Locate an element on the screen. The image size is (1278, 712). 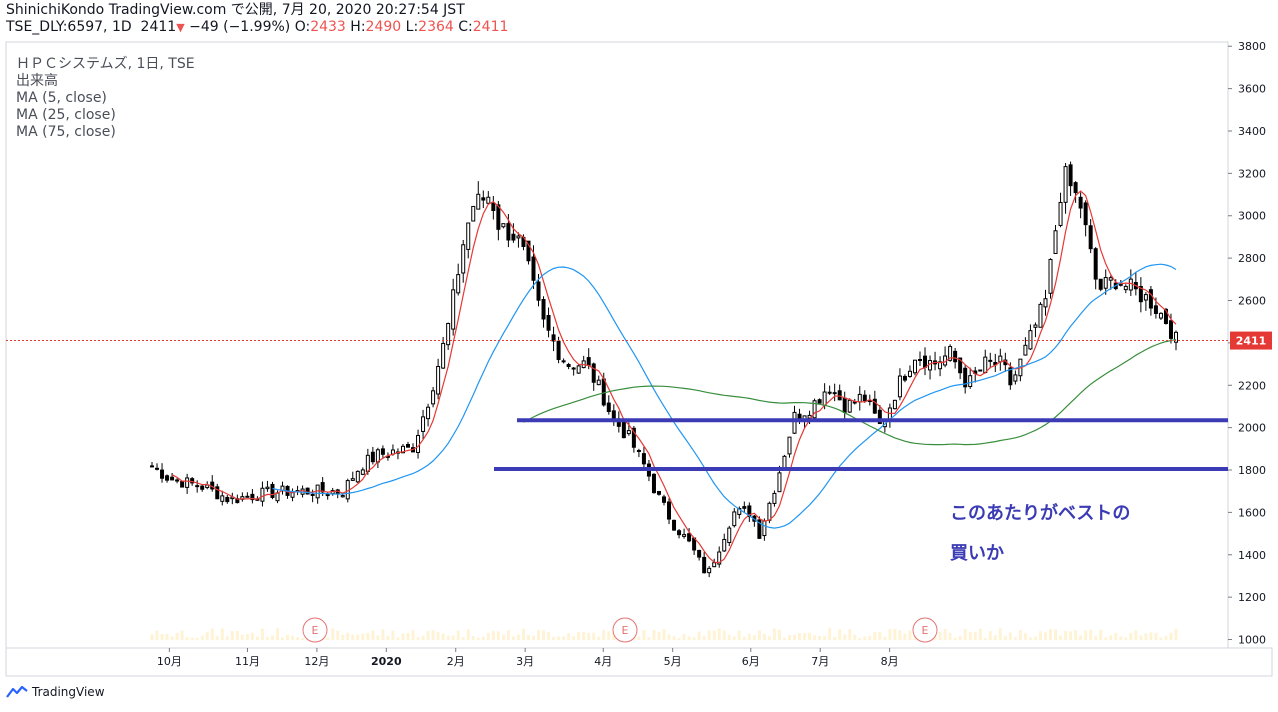
change-value: 9 (−1.99%) is located at coordinates (250, 27).